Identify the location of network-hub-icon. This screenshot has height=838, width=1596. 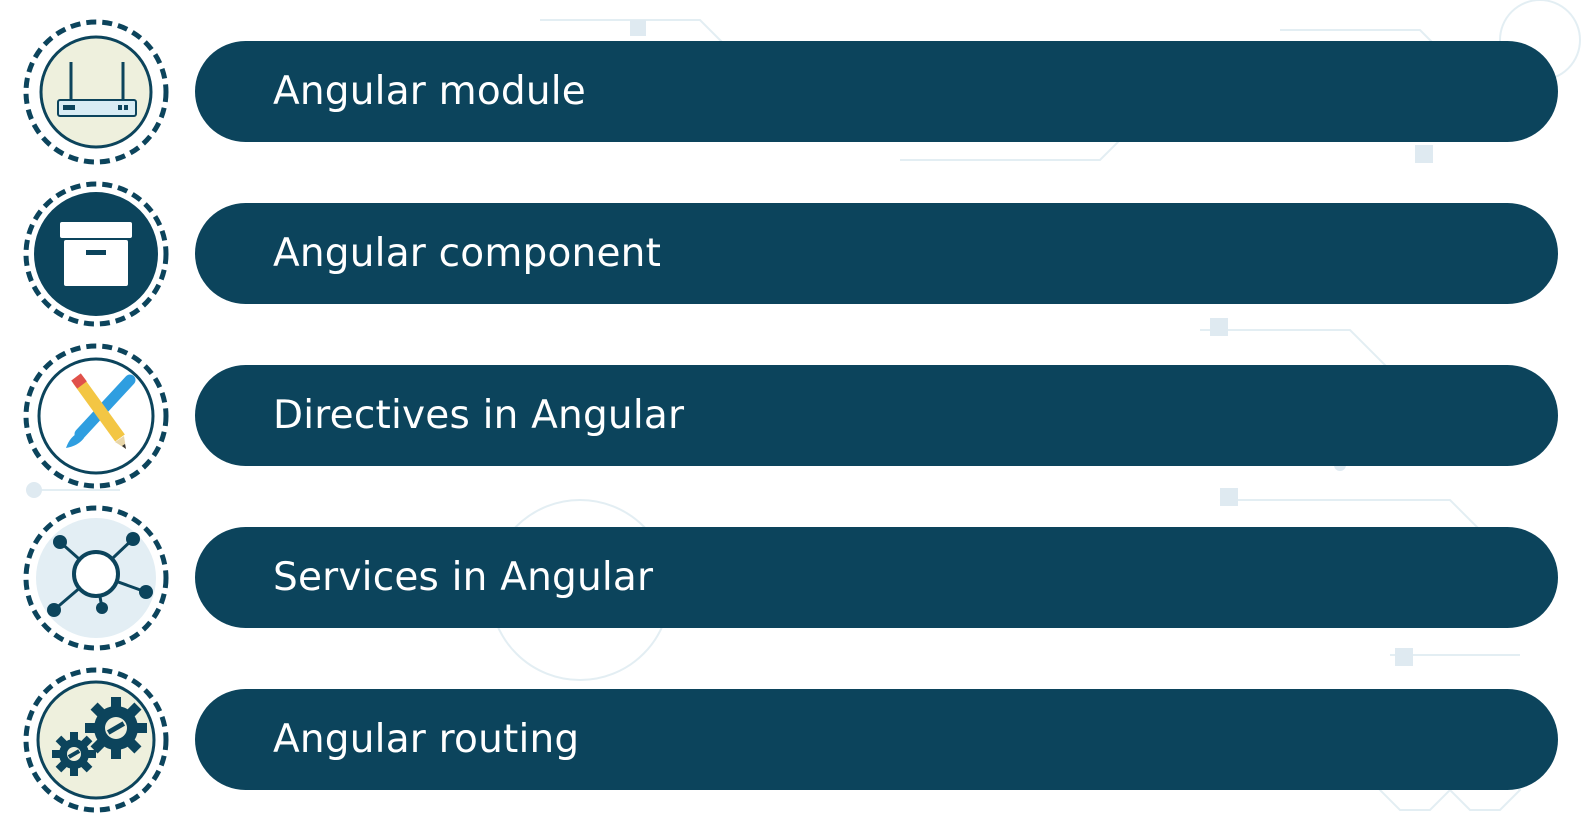
(96, 578).